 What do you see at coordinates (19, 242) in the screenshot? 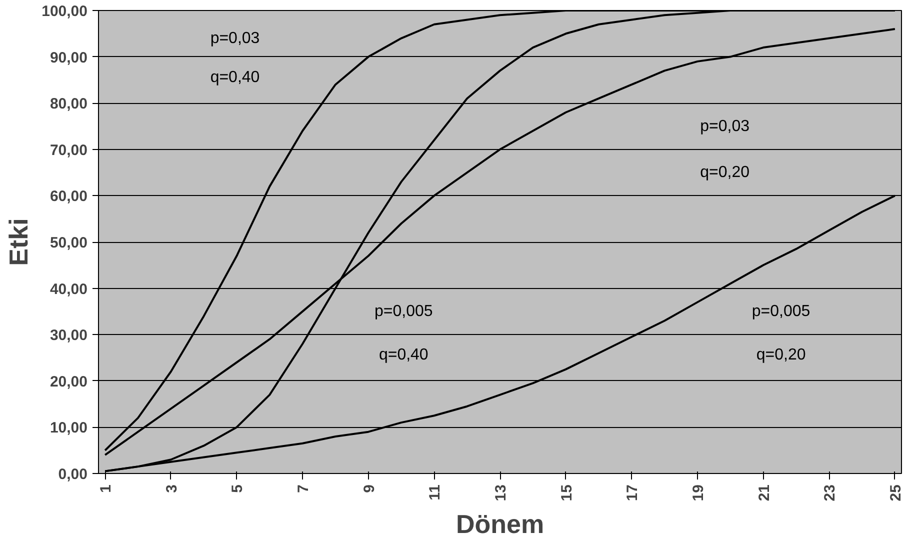
I see `y-axis-title: Etki` at bounding box center [19, 242].